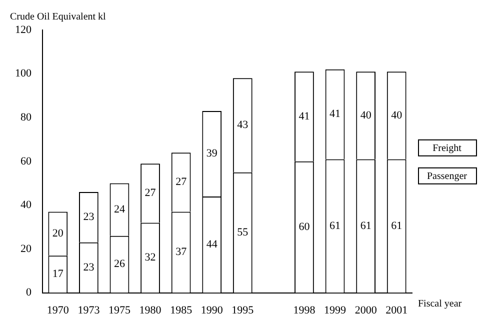 Image resolution: width=492 pixels, height=332 pixels. Describe the element at coordinates (304, 310) in the screenshot. I see `x-tick-label: 1998` at that location.